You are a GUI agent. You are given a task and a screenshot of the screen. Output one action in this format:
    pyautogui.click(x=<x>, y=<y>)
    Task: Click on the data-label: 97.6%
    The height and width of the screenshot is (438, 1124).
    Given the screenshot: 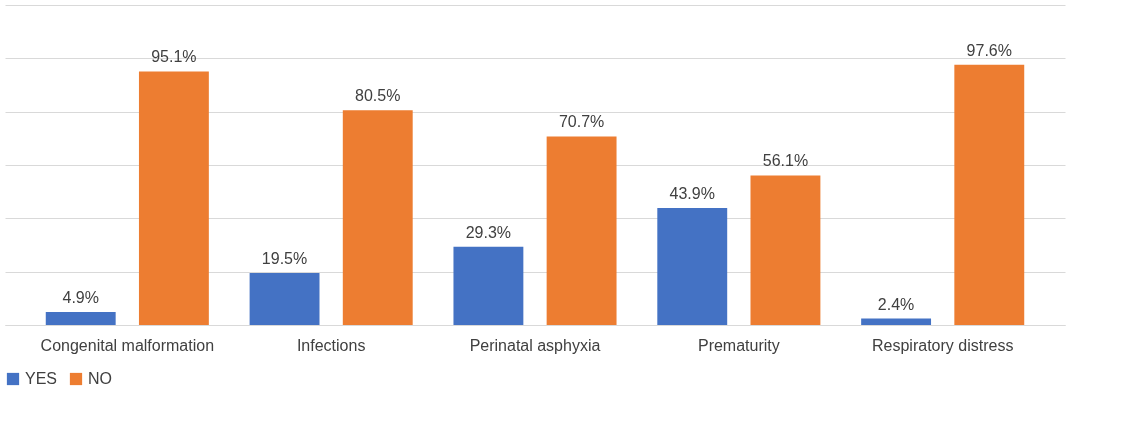 What is the action you would take?
    pyautogui.click(x=989, y=50)
    